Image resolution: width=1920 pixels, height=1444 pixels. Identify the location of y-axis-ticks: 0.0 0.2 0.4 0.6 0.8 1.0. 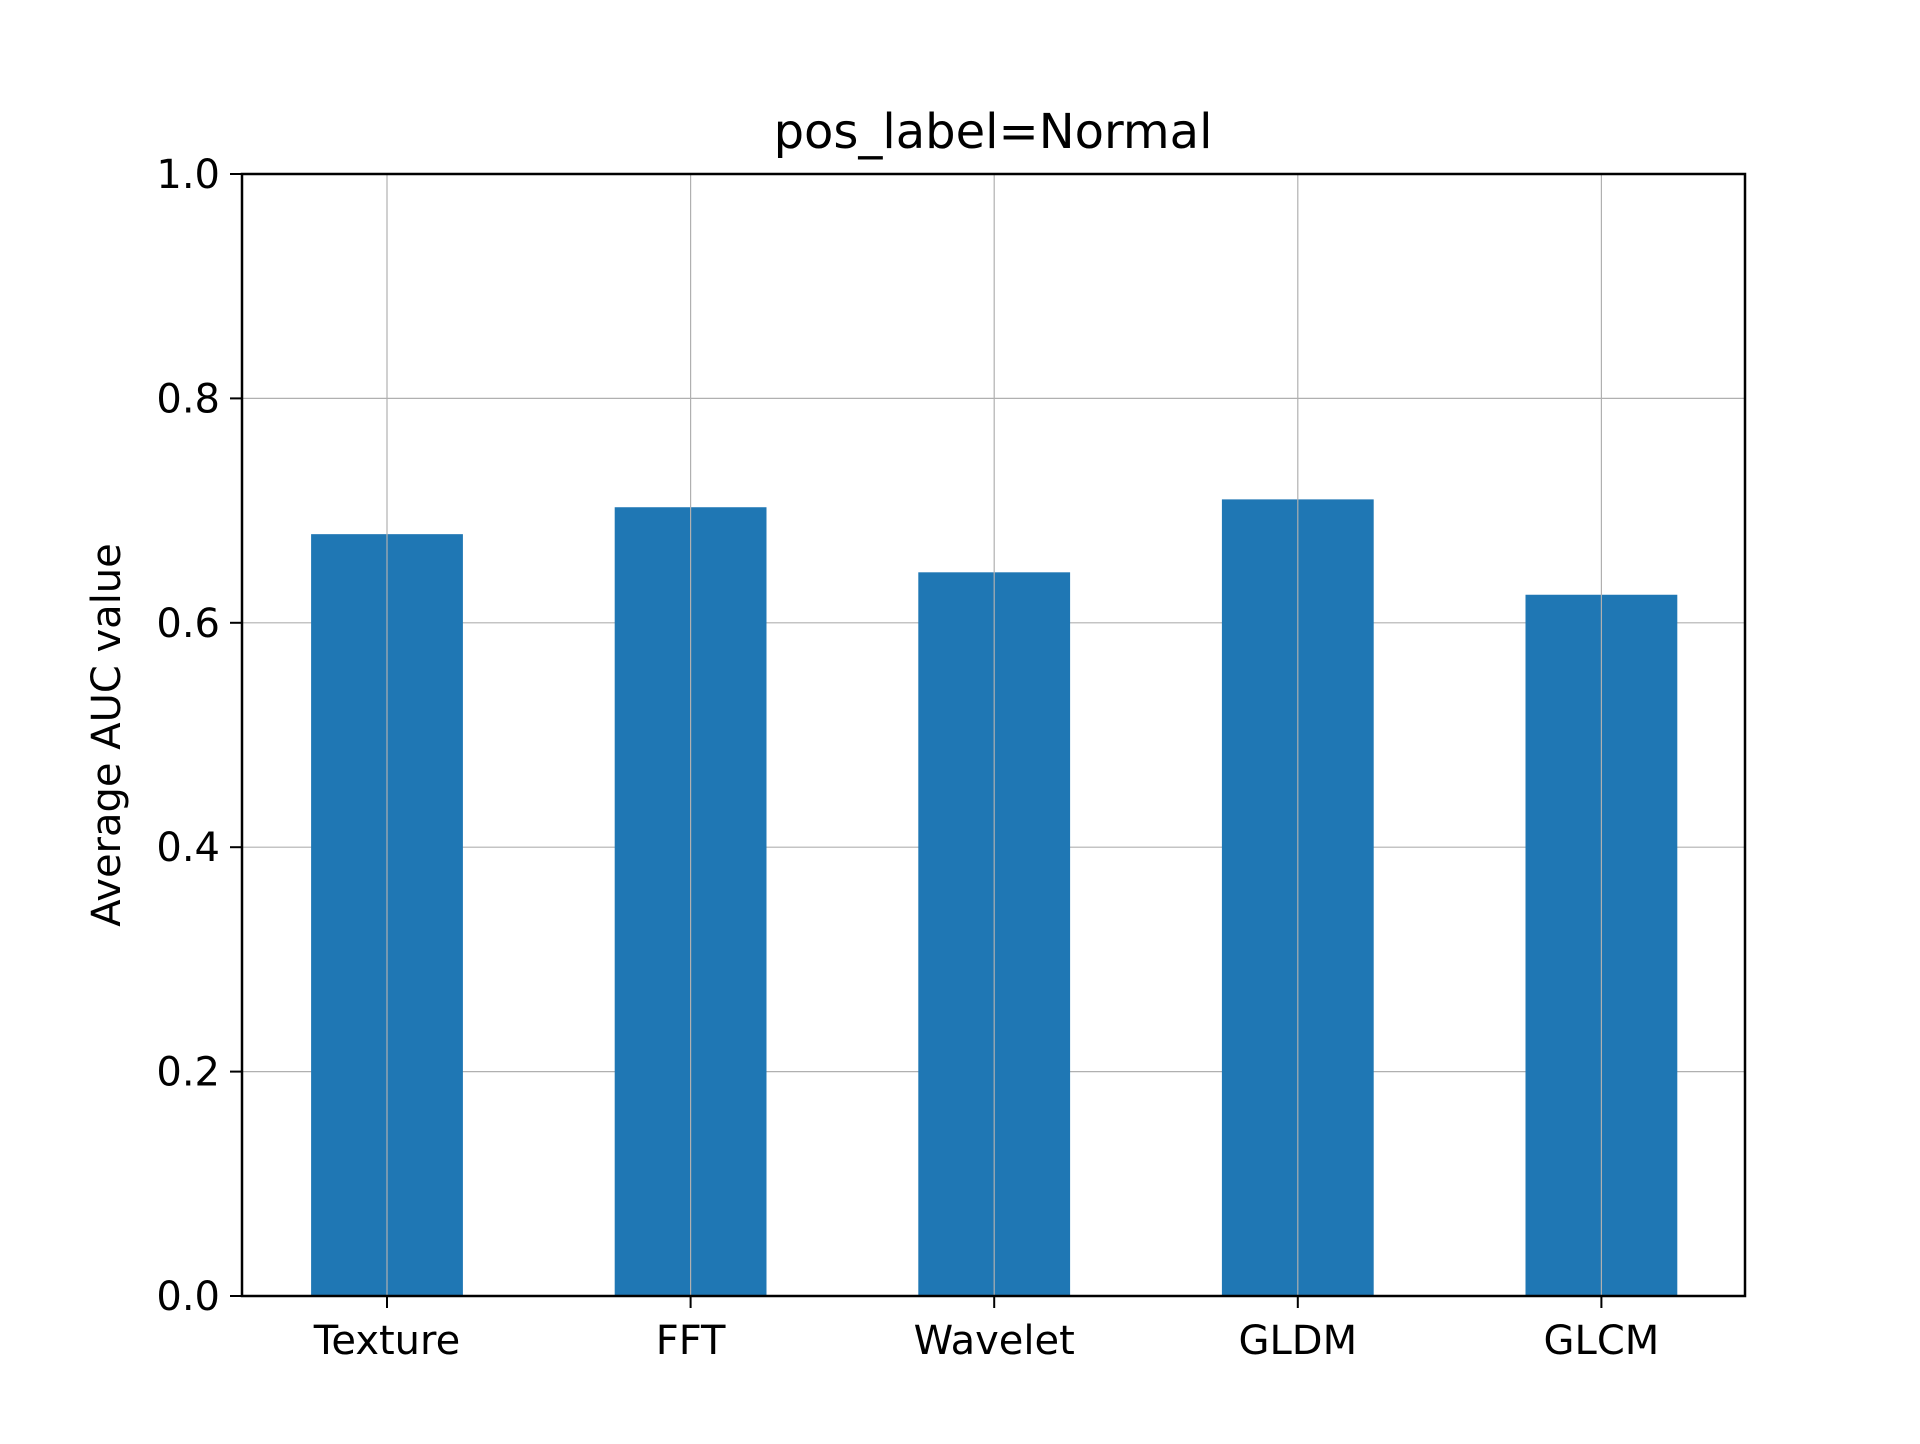
(199, 736).